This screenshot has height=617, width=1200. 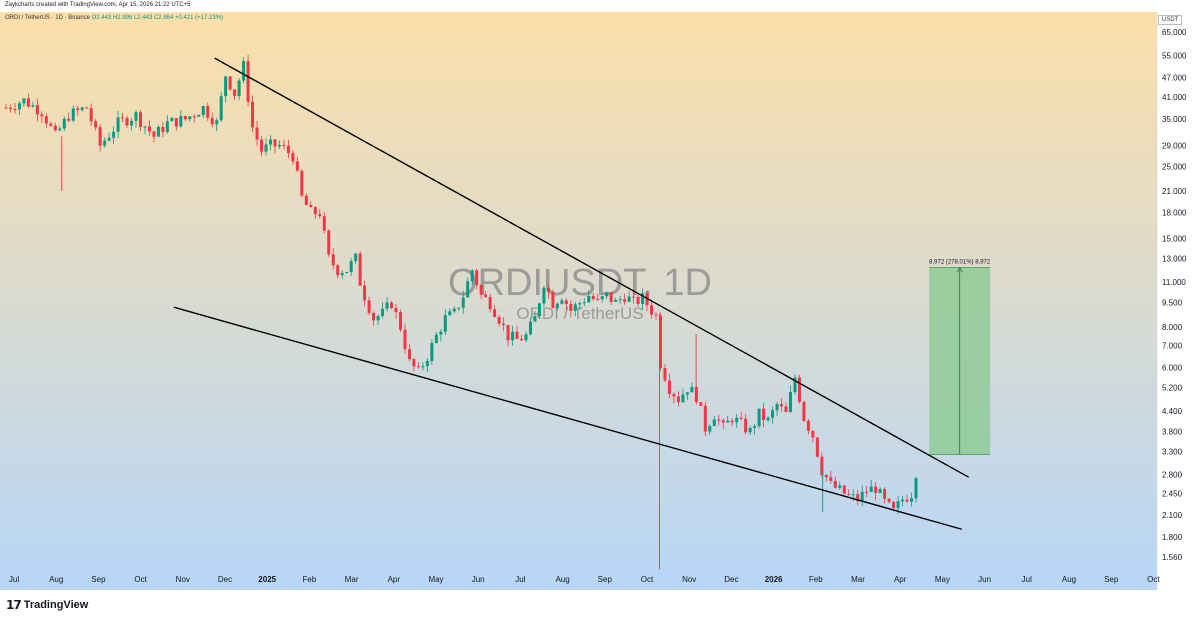 What do you see at coordinates (1174, 78) in the screenshot?
I see `y-tick-label: 47.000` at bounding box center [1174, 78].